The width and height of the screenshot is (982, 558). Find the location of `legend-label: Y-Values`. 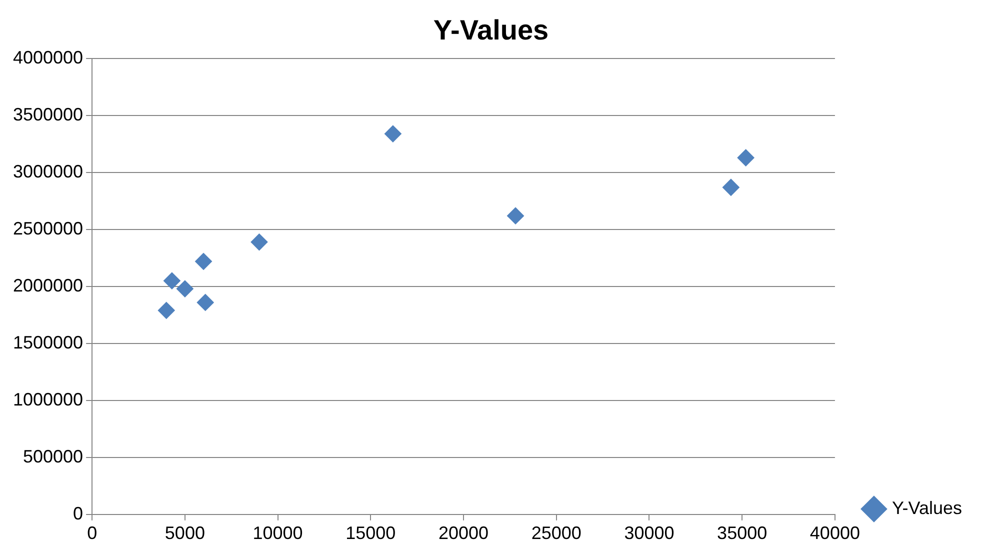

legend-label: Y-Values is located at coordinates (927, 508).